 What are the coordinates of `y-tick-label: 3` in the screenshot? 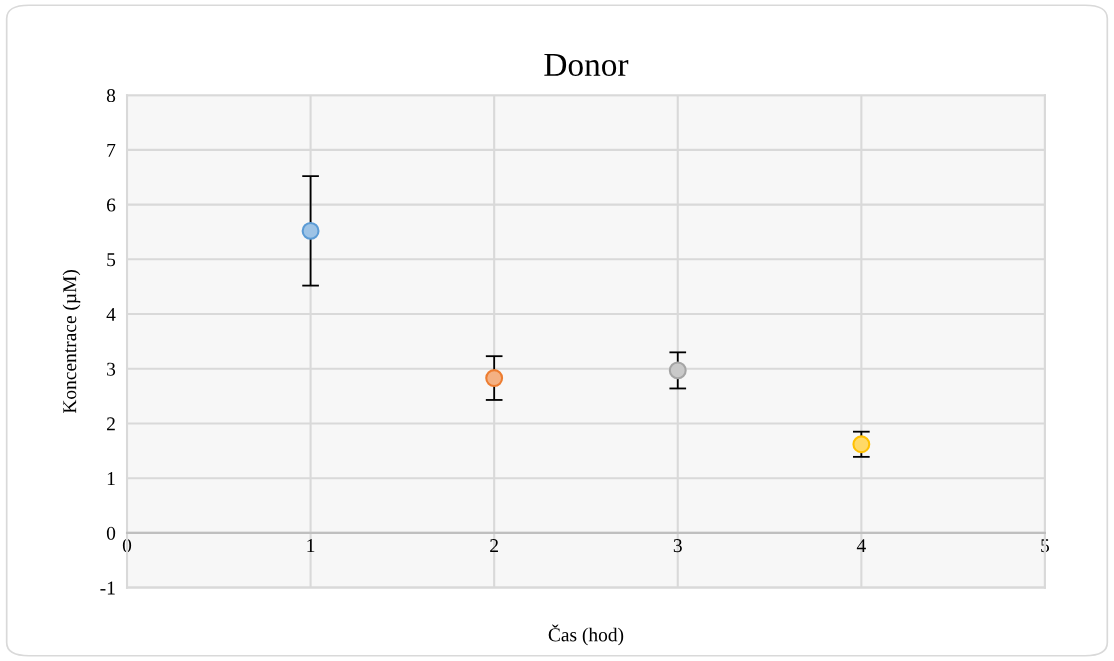 It's located at (111, 369).